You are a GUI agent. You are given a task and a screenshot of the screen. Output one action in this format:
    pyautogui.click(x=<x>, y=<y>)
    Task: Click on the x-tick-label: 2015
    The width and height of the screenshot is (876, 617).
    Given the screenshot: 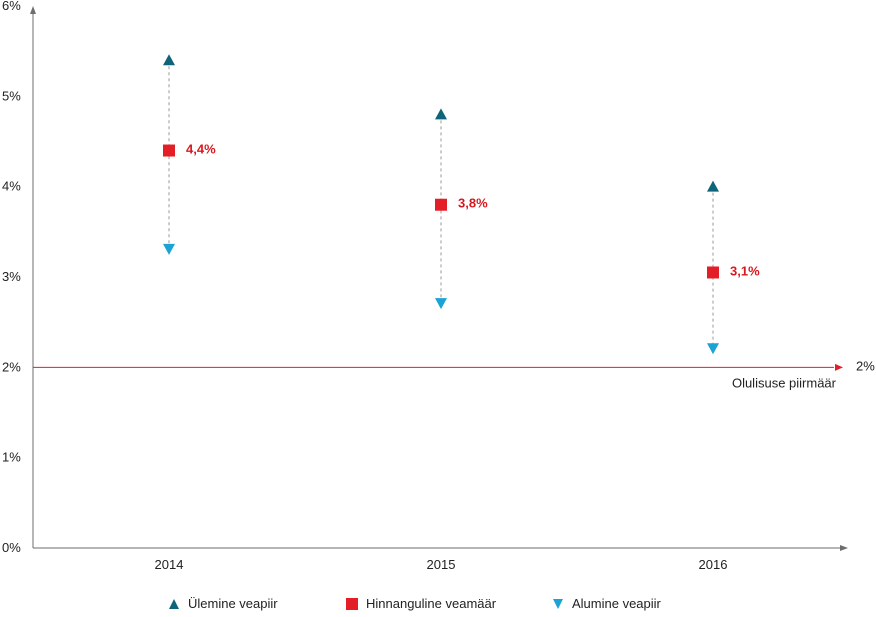 What is the action you would take?
    pyautogui.click(x=441, y=564)
    